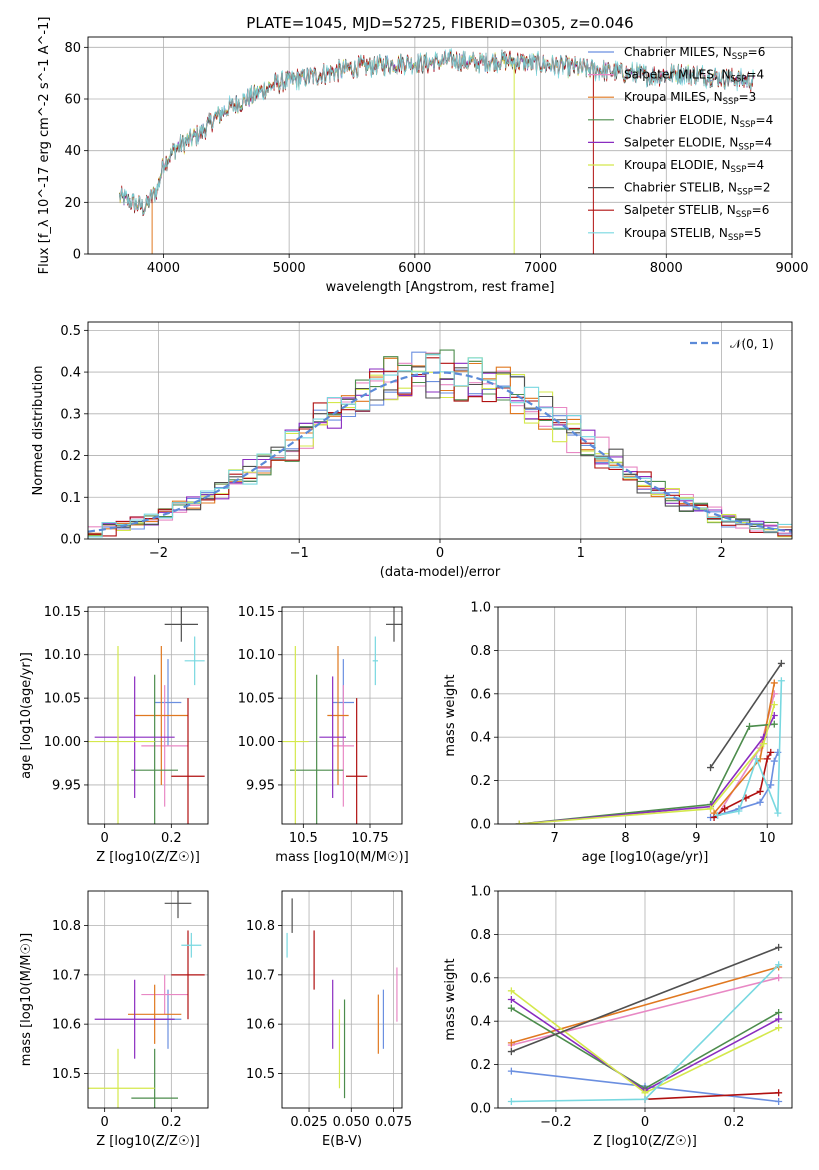 This screenshot has width=819, height=1170. Describe the element at coordinates (163, 268) in the screenshot. I see `x-tick-label: 4000` at that location.